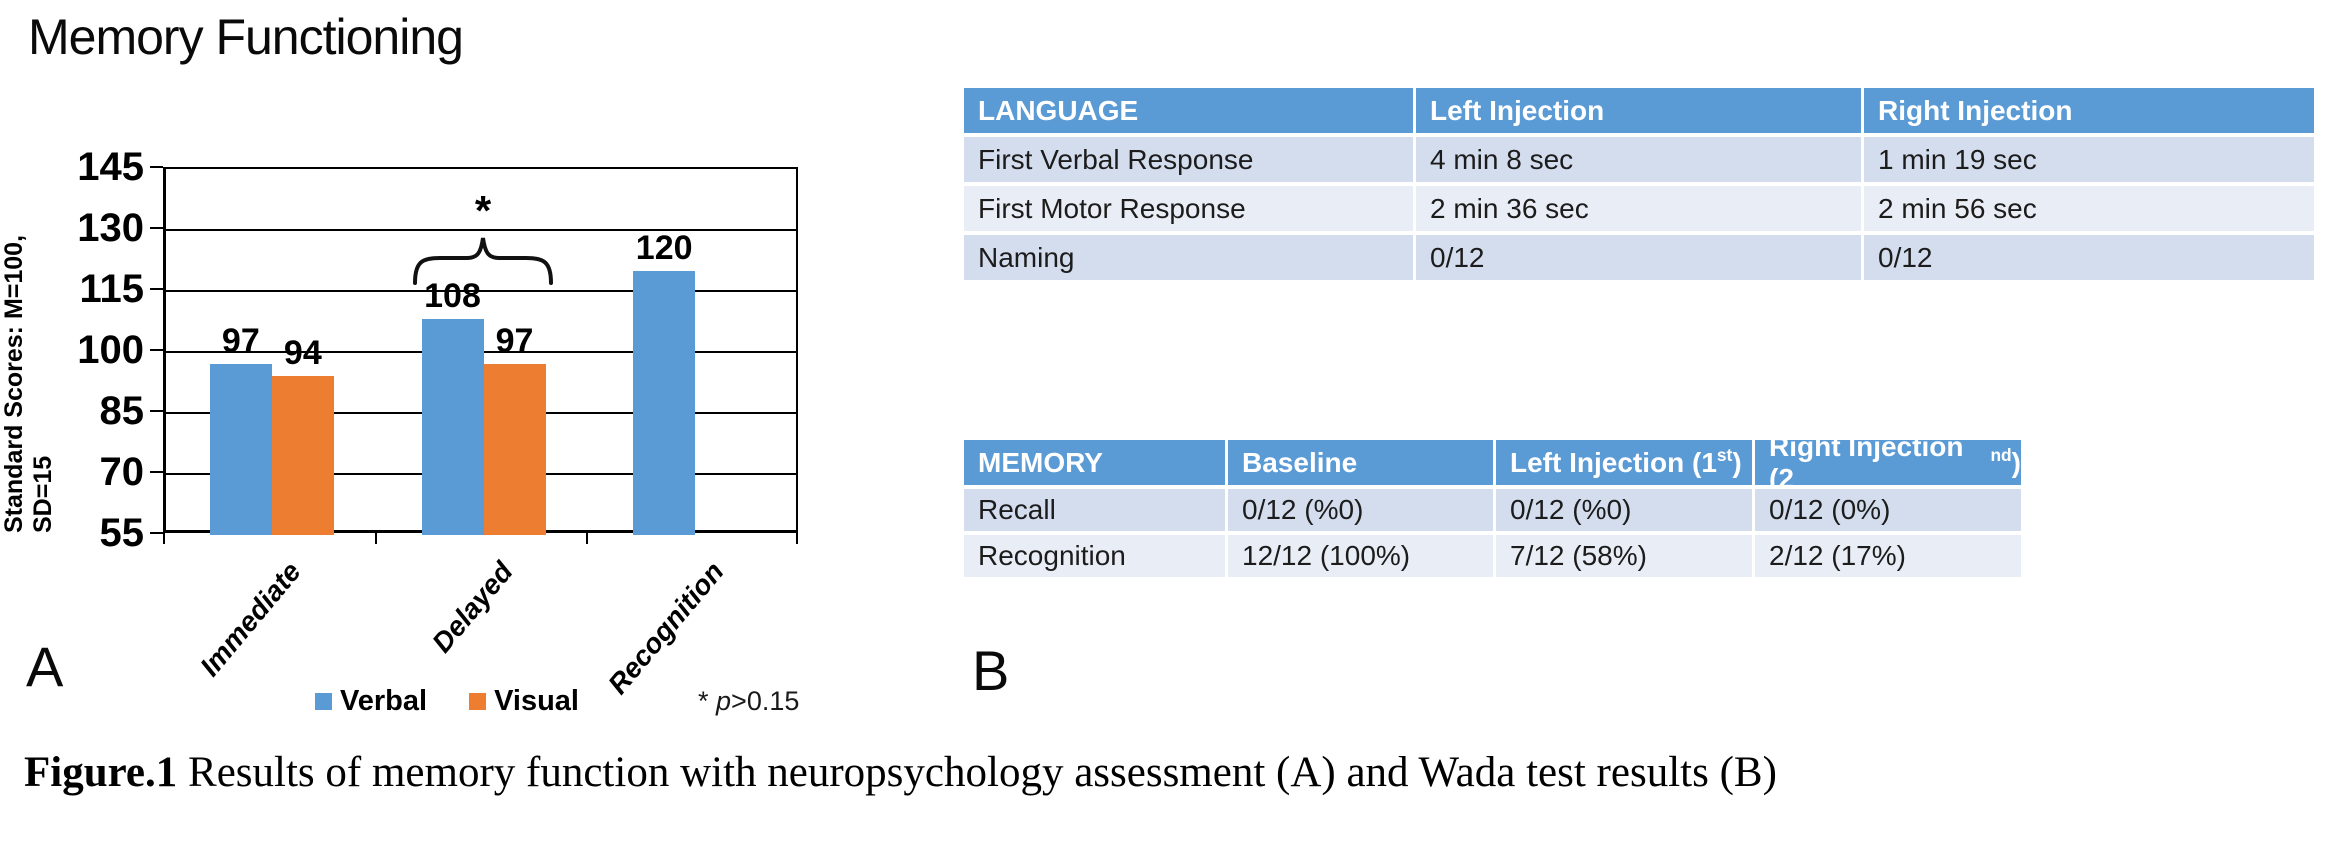 The width and height of the screenshot is (2336, 843). I want to click on table-cell: 7/12 (58%), so click(1624, 556).